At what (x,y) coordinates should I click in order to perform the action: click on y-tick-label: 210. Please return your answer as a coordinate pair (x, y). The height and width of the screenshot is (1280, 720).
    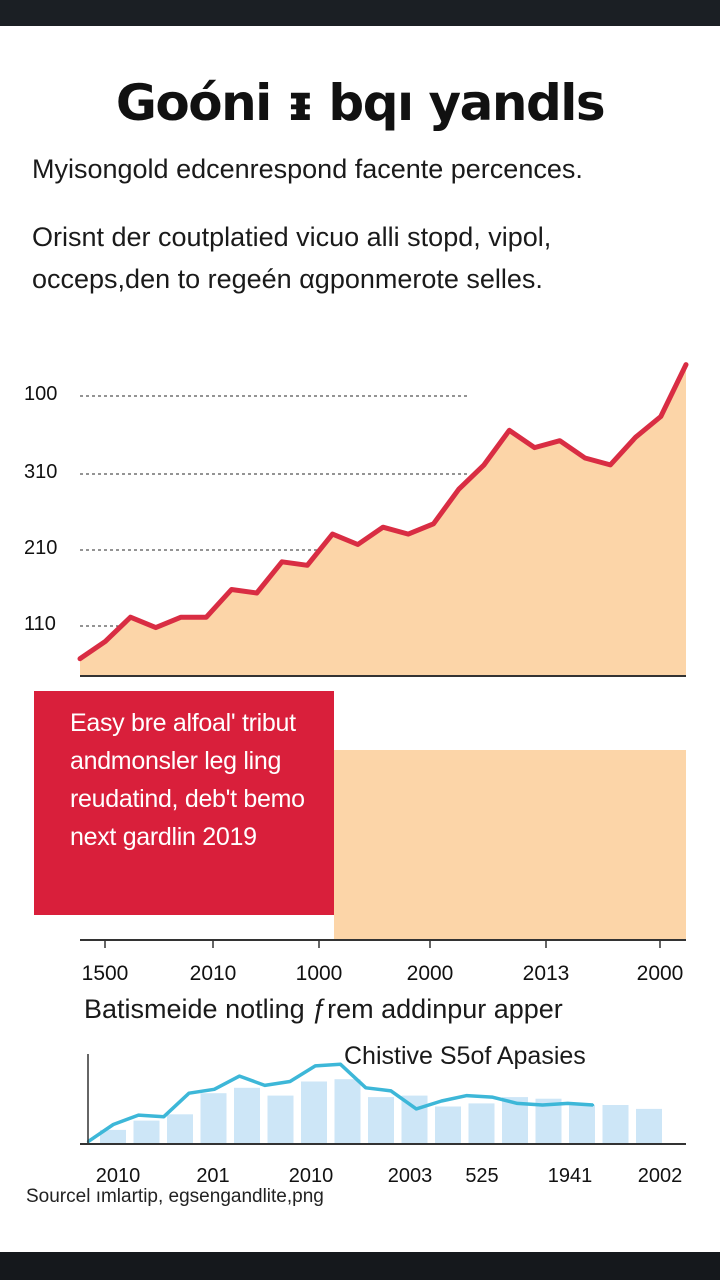
    Looking at the image, I should click on (40, 548).